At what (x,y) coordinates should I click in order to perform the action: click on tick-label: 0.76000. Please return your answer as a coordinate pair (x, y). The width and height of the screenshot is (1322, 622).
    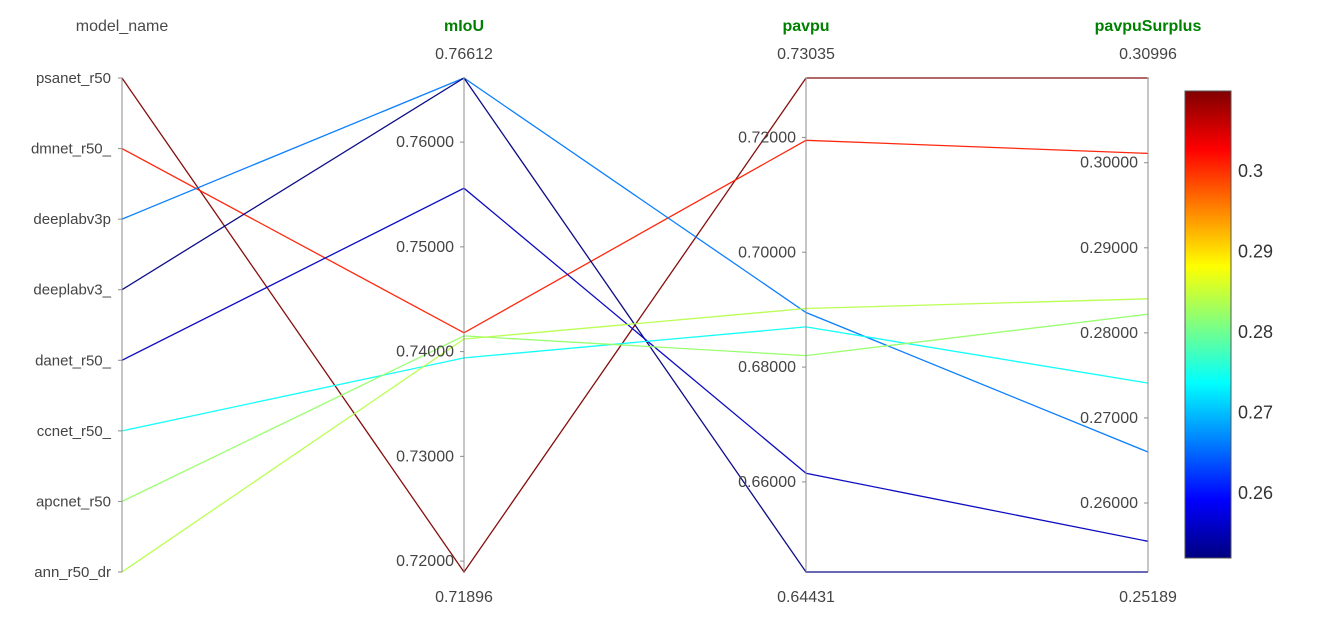
    Looking at the image, I should click on (425, 142).